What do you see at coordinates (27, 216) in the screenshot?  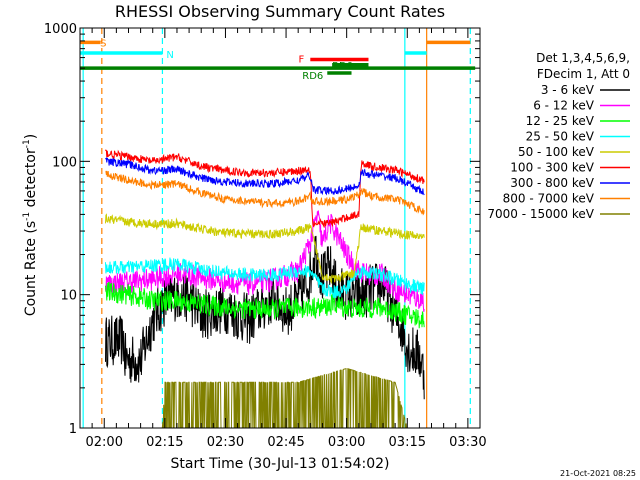 I see `y-axis-label-sup1: -1` at bounding box center [27, 216].